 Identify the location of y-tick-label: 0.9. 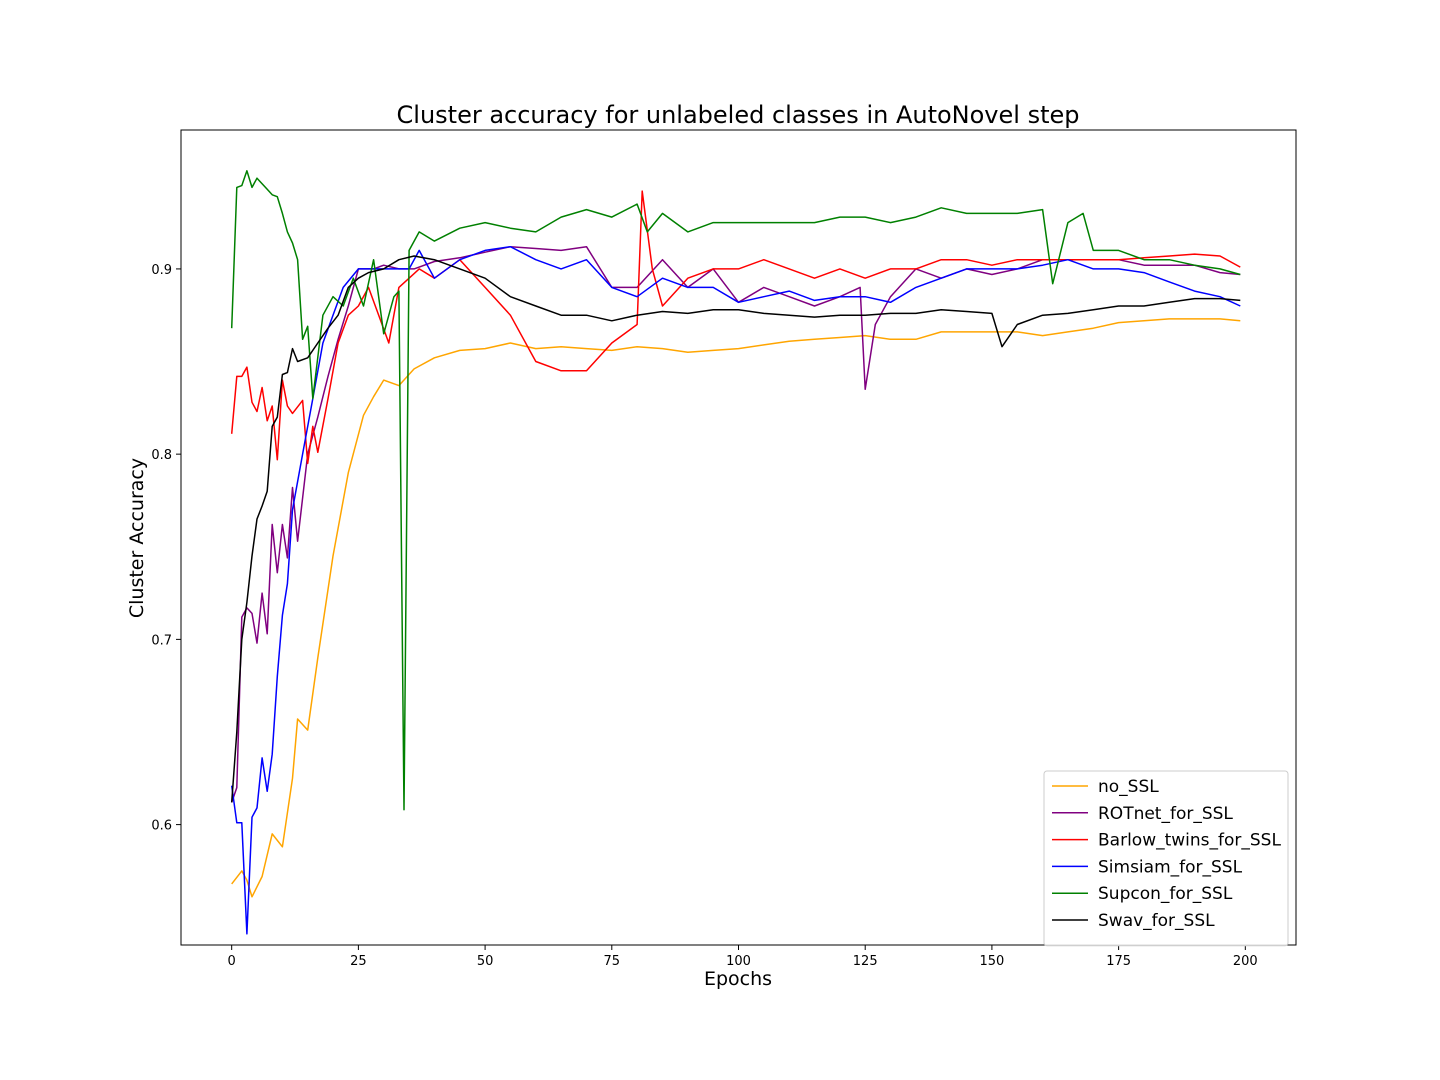
(161, 270).